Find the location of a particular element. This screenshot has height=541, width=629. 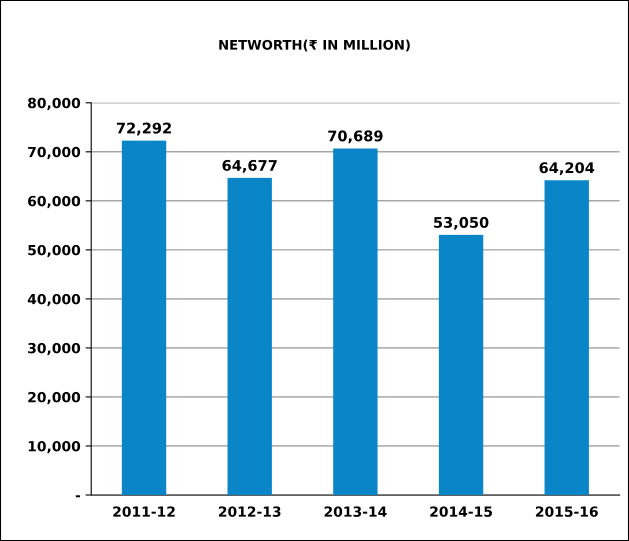

y-tick-label: 60,000 is located at coordinates (54, 202).